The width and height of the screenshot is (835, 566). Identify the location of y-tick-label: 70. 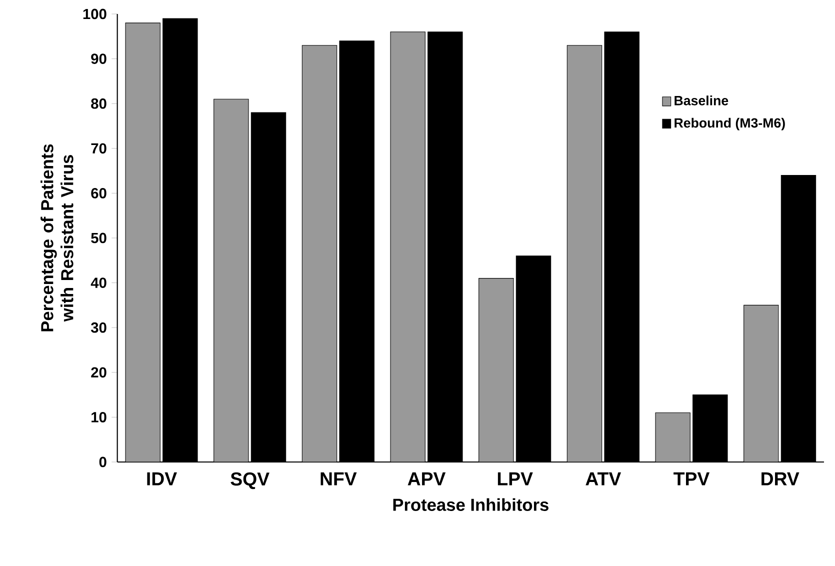
(98, 148).